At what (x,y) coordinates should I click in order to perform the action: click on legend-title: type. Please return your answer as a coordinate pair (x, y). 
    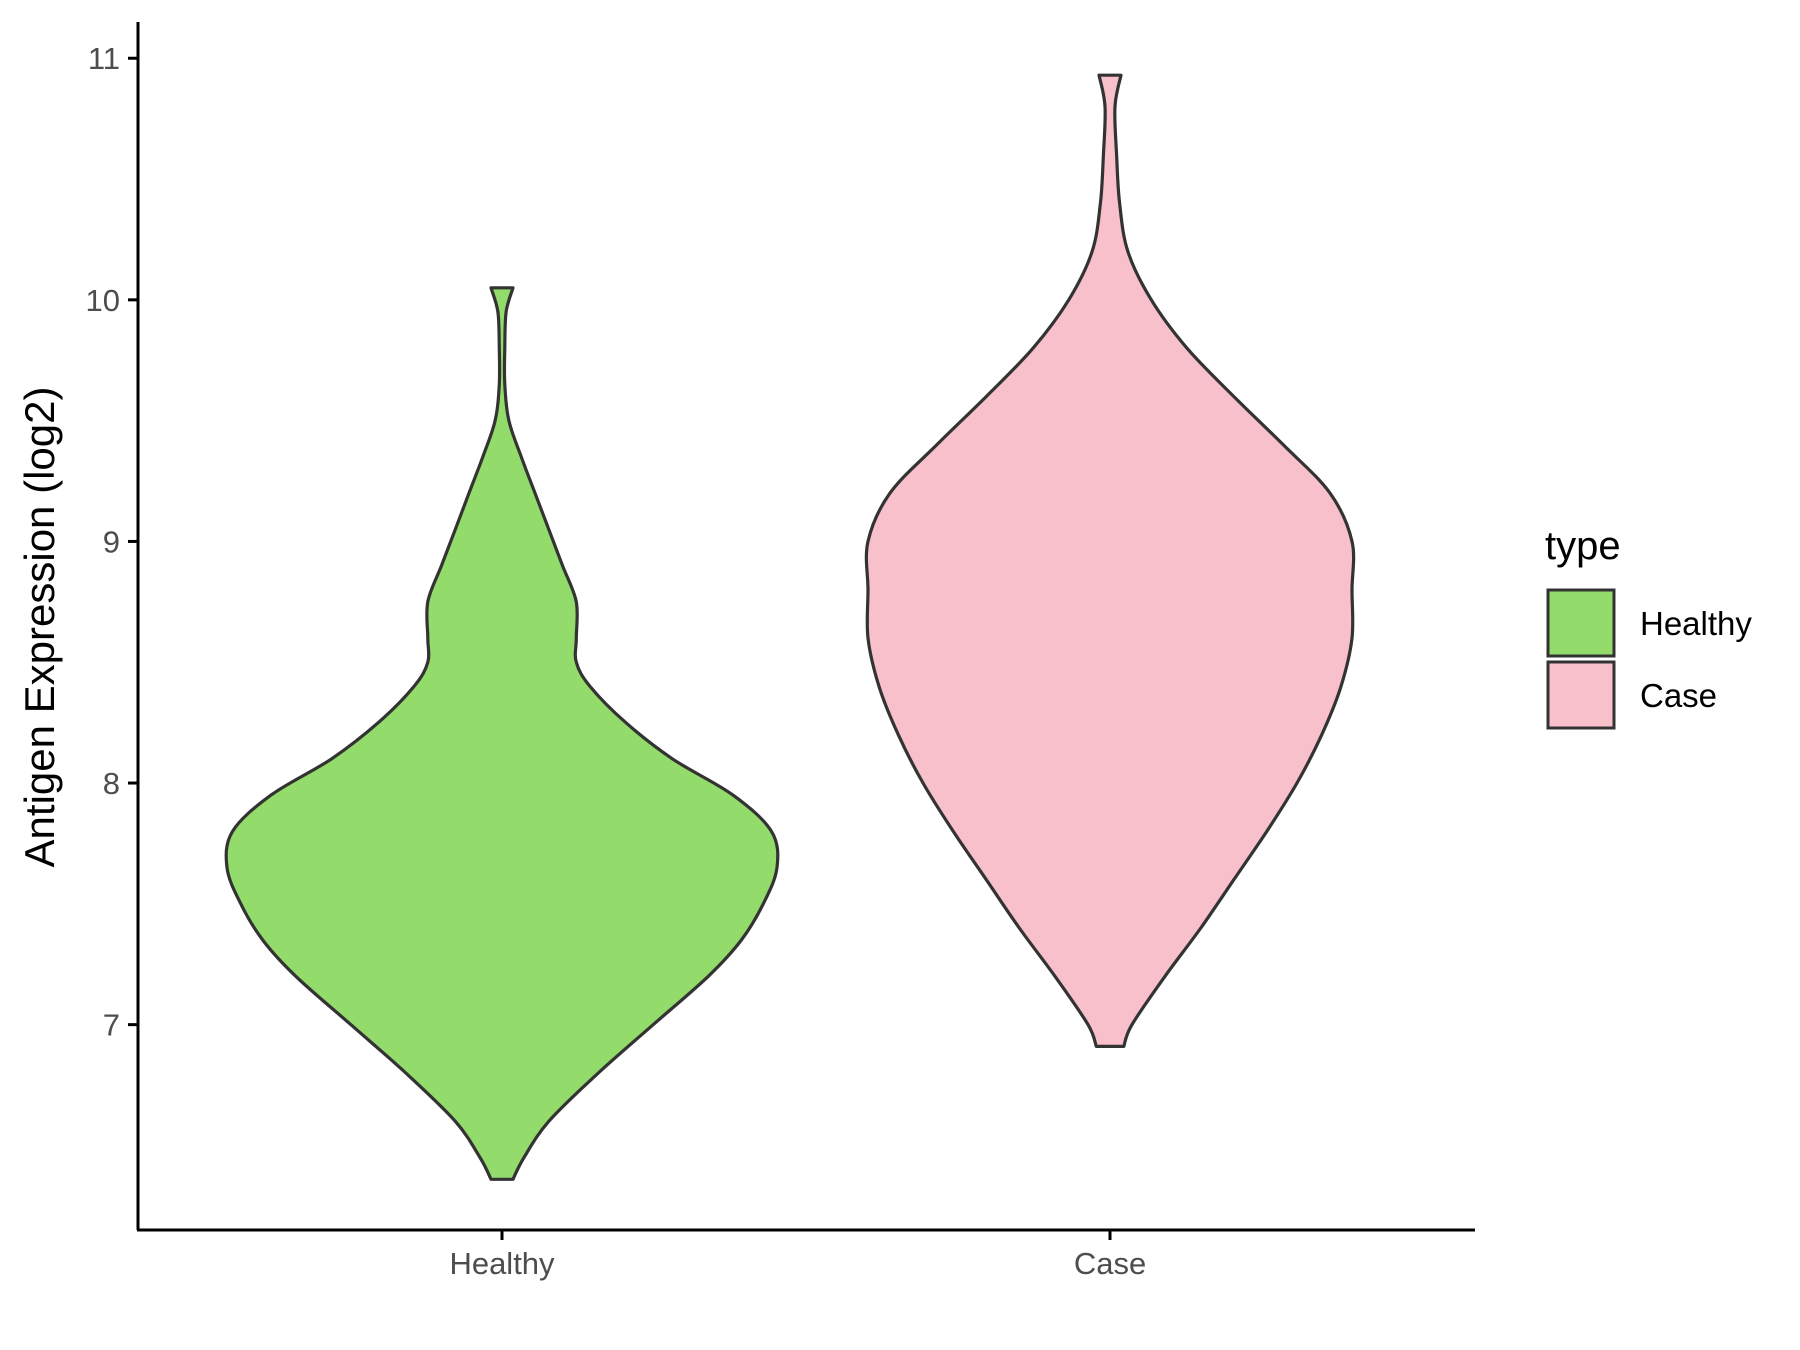
    Looking at the image, I should click on (1583, 546).